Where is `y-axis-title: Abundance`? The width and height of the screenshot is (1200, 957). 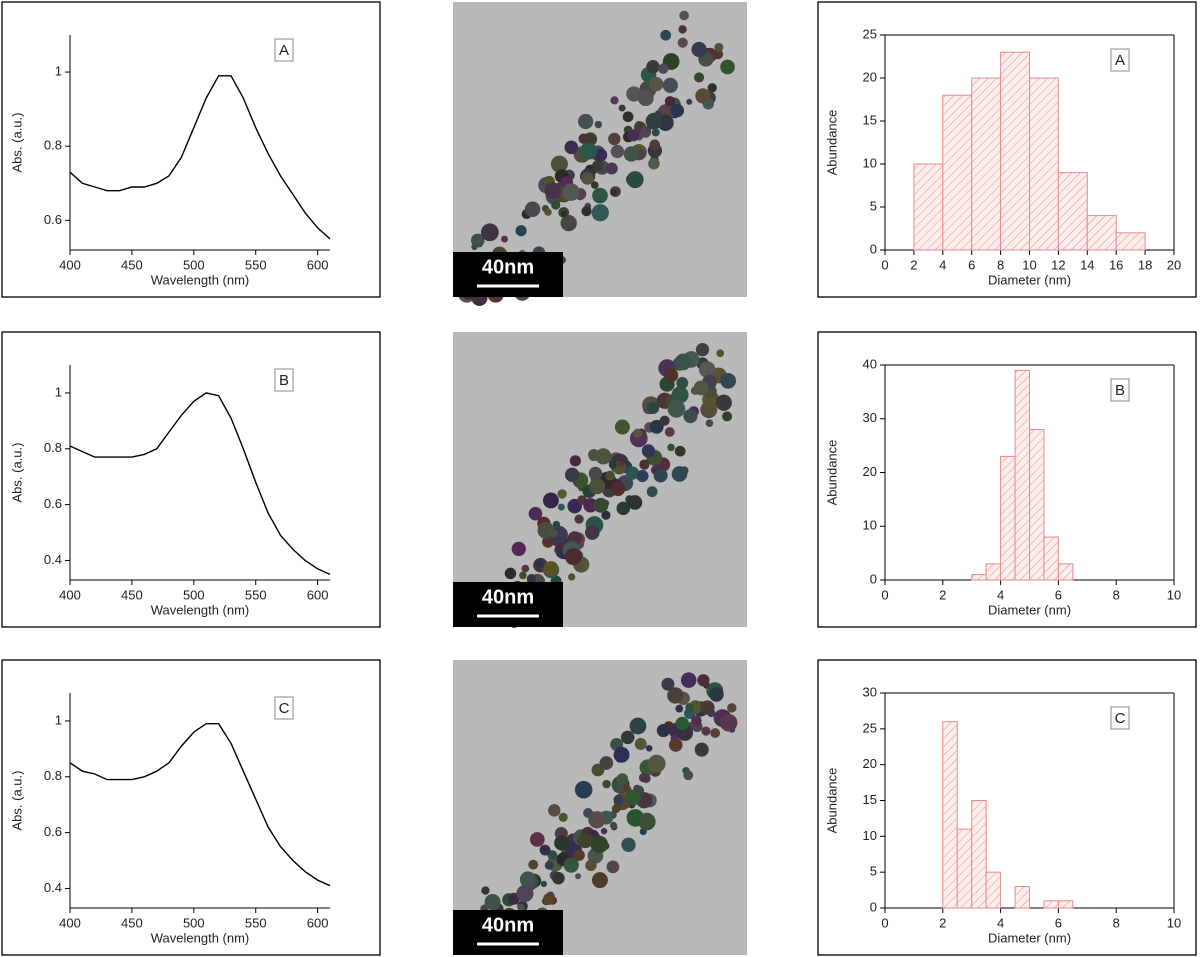 y-axis-title: Abundance is located at coordinates (831, 143).